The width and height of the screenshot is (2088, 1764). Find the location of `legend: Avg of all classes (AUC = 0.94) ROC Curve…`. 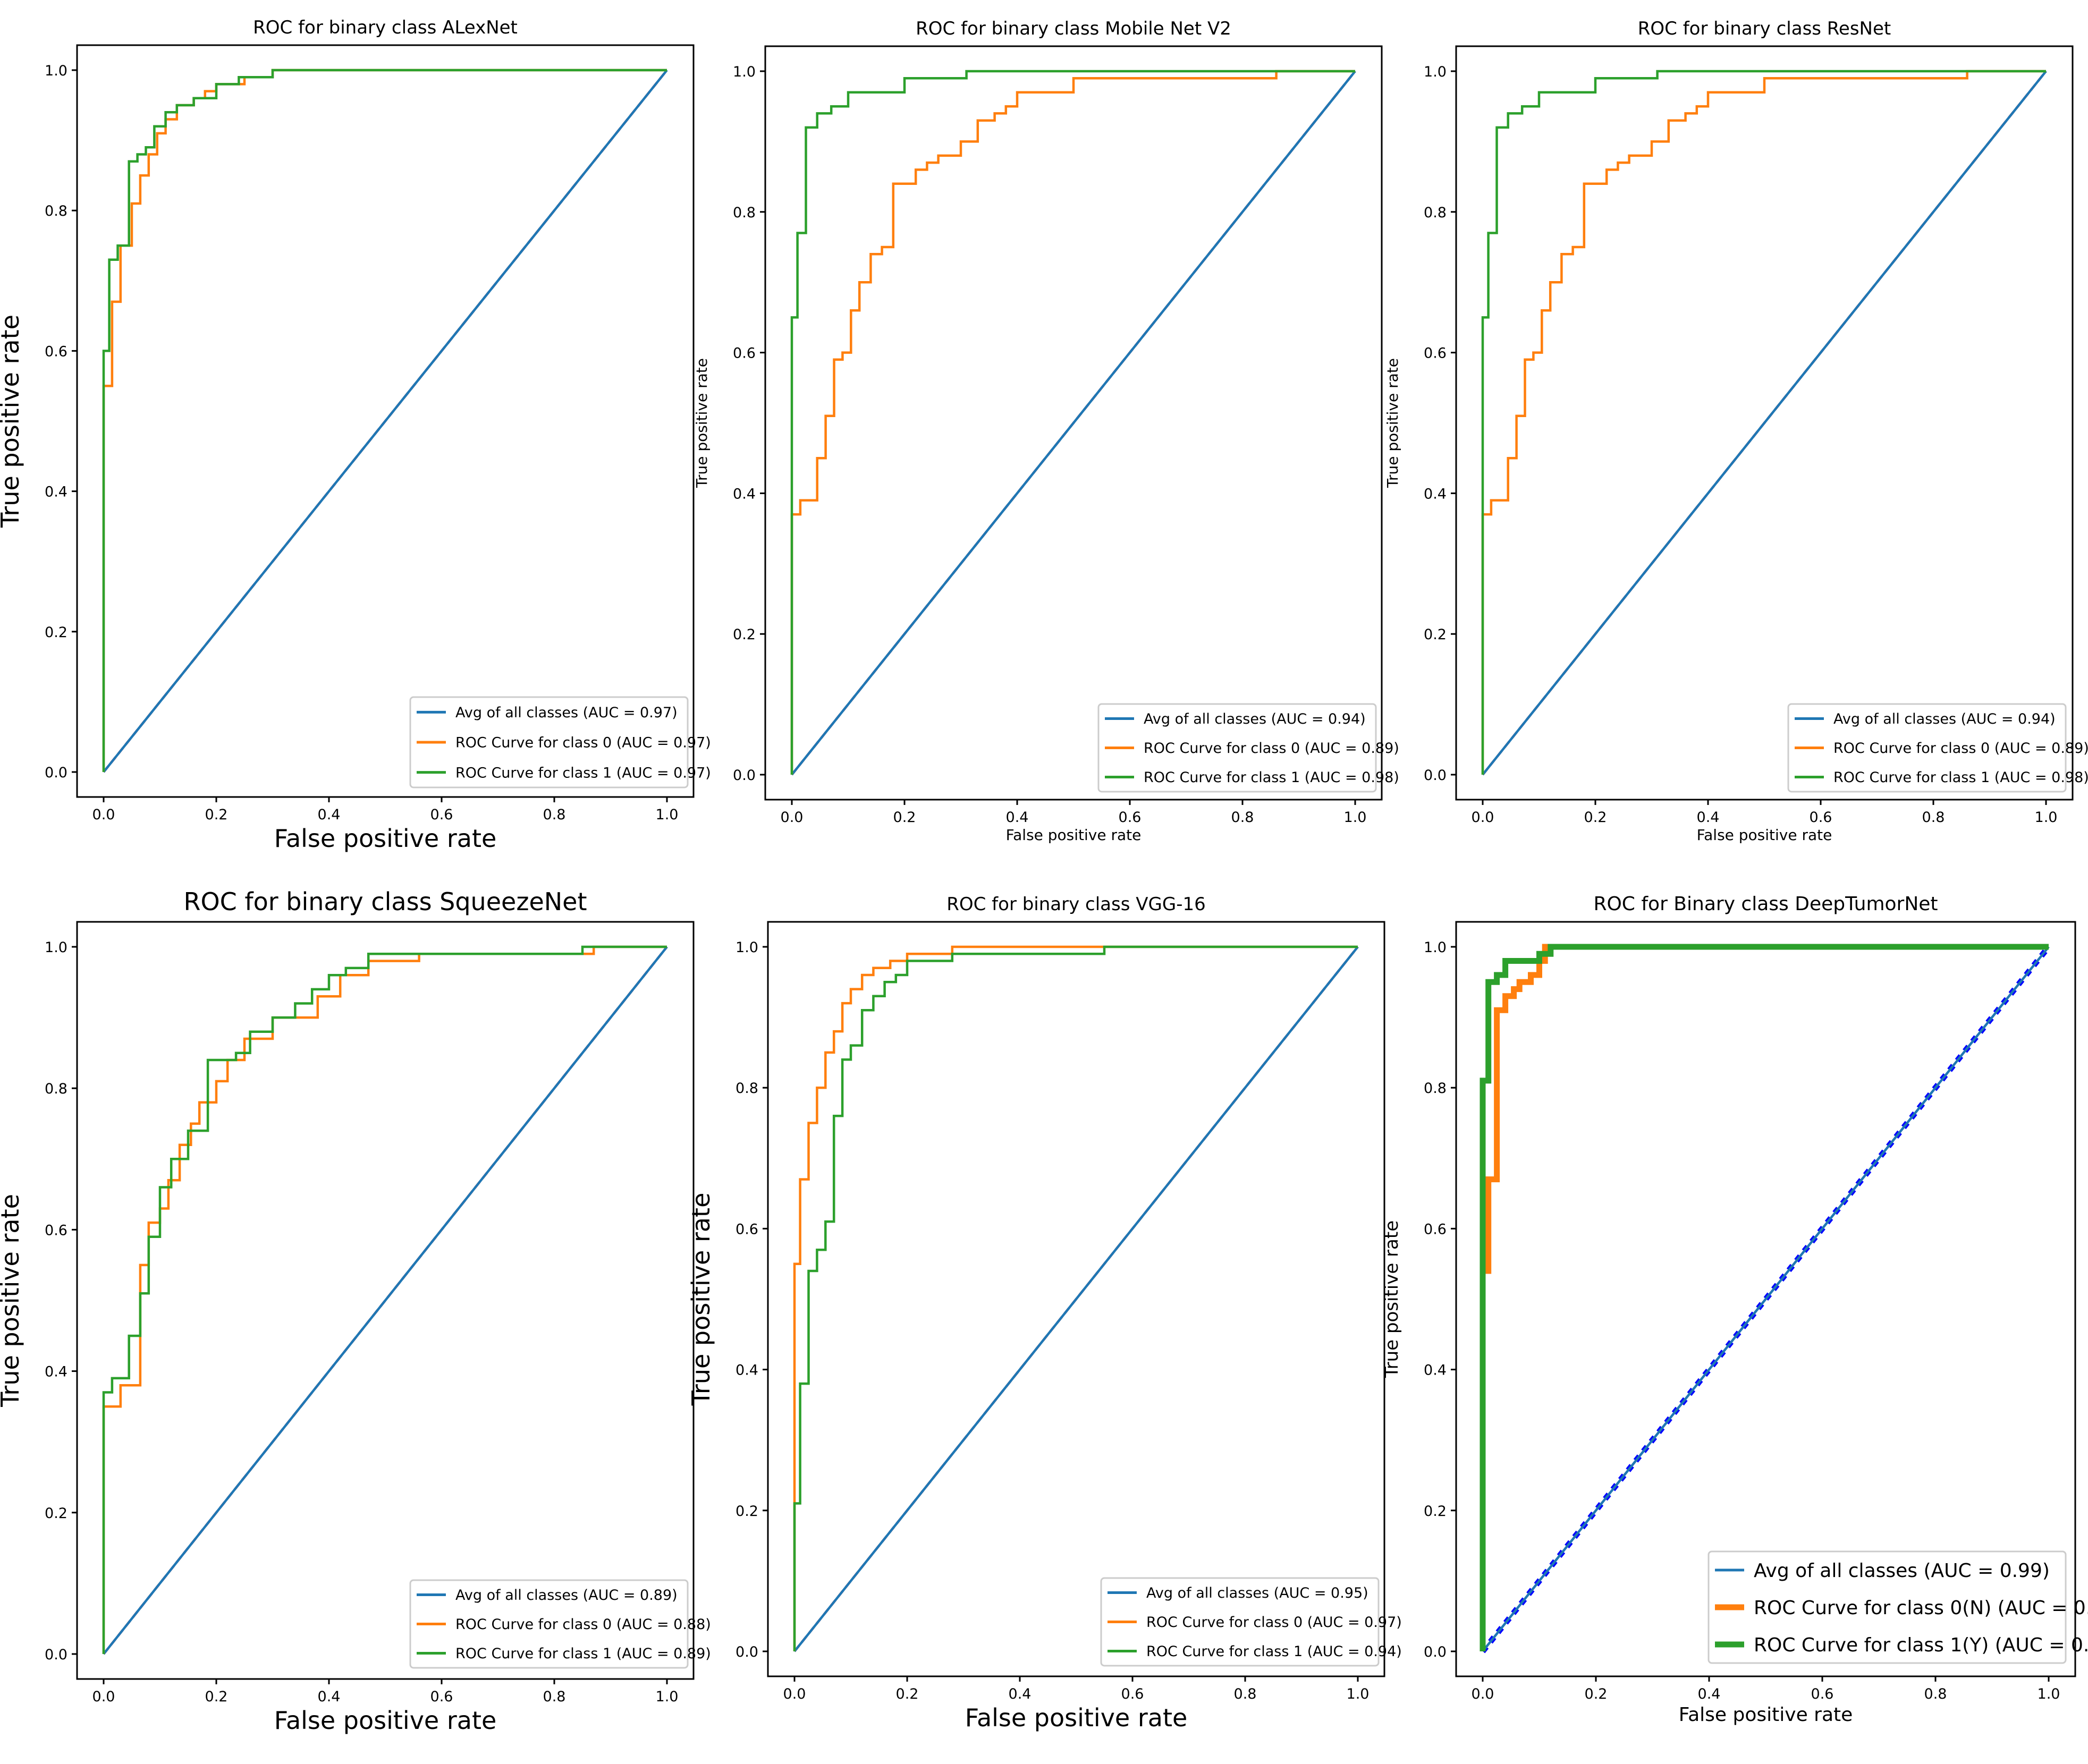

legend: Avg of all classes (AUC = 0.94) ROC Curve… is located at coordinates (1937, 748).